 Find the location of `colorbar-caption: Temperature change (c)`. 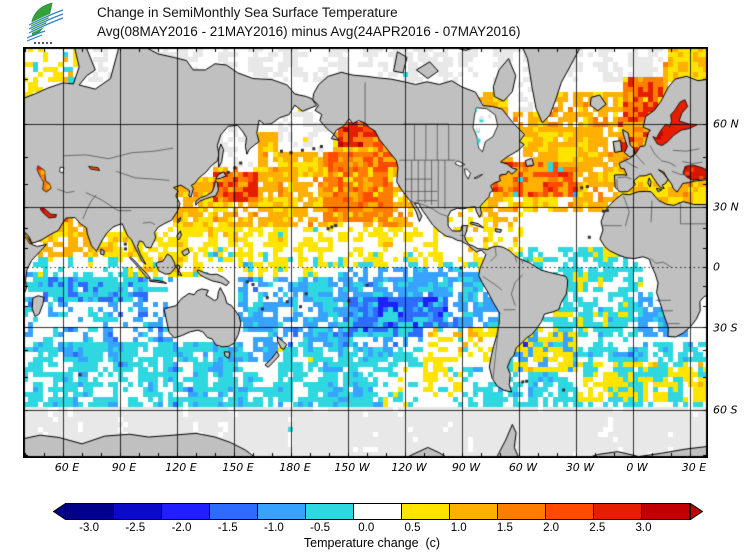

colorbar-caption: Temperature change (c) is located at coordinates (372, 543).